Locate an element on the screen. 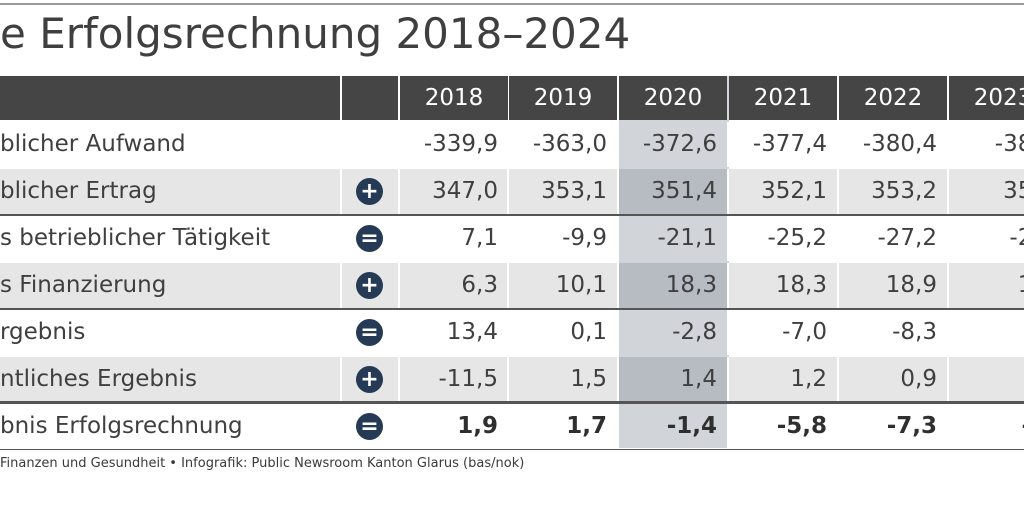 Image resolution: width=1024 pixels, height=512 pixels. row-label: s betrieblicher Tätigkeit is located at coordinates (135, 238).